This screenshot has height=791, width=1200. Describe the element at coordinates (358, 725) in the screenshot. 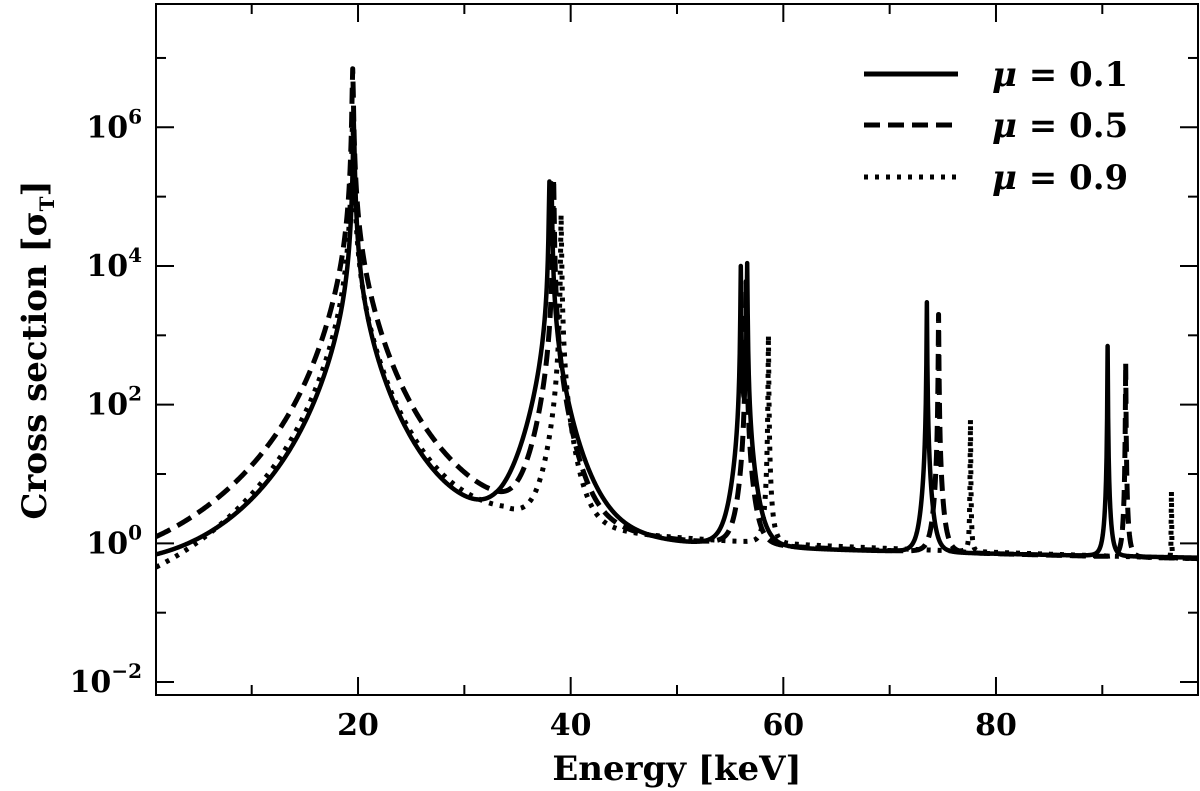

I see `x-tick-label: 20` at that location.